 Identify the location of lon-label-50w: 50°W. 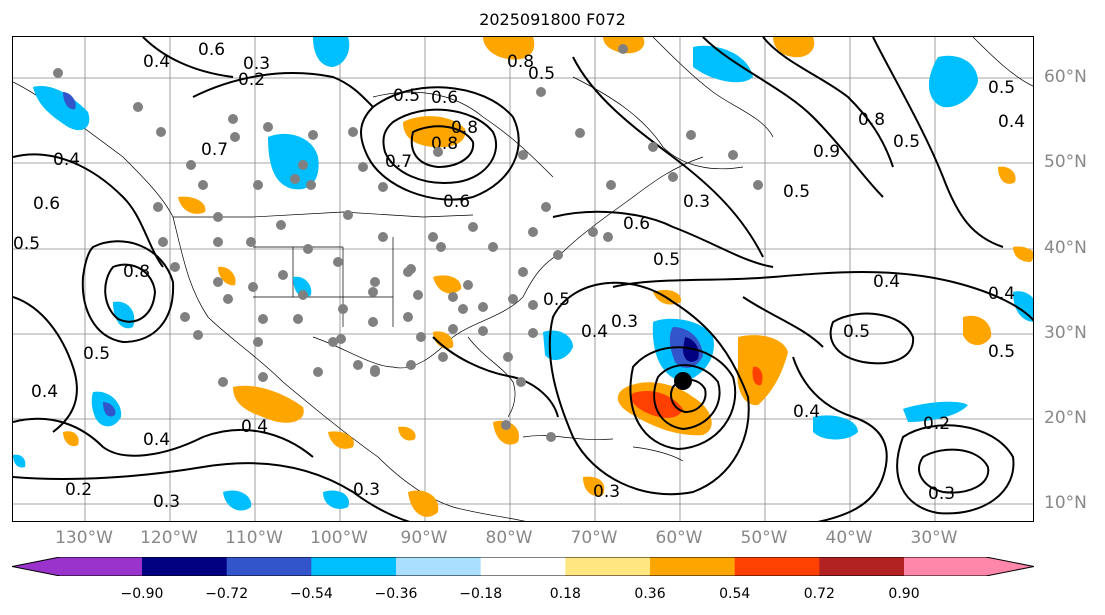
(764, 538).